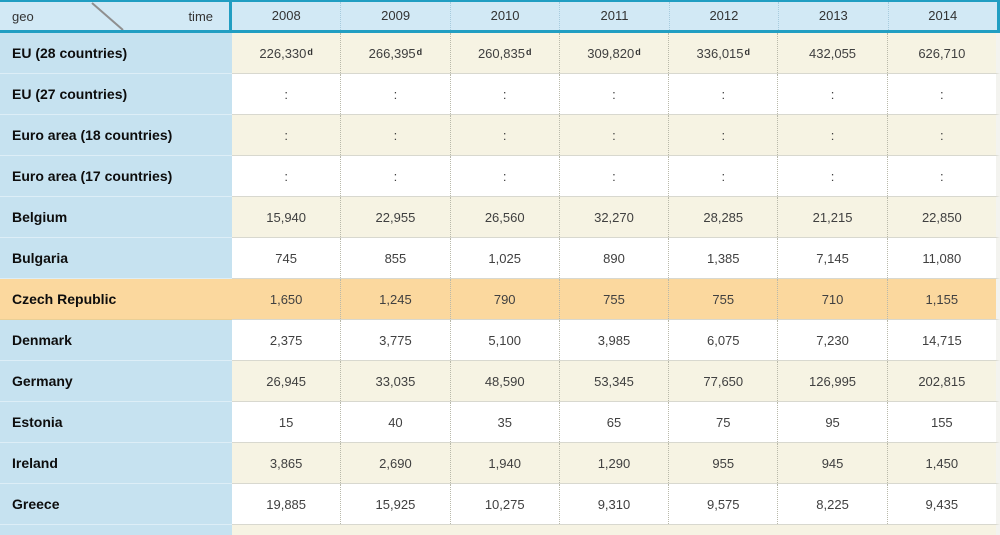  I want to click on cell-value: 1,290, so click(614, 463).